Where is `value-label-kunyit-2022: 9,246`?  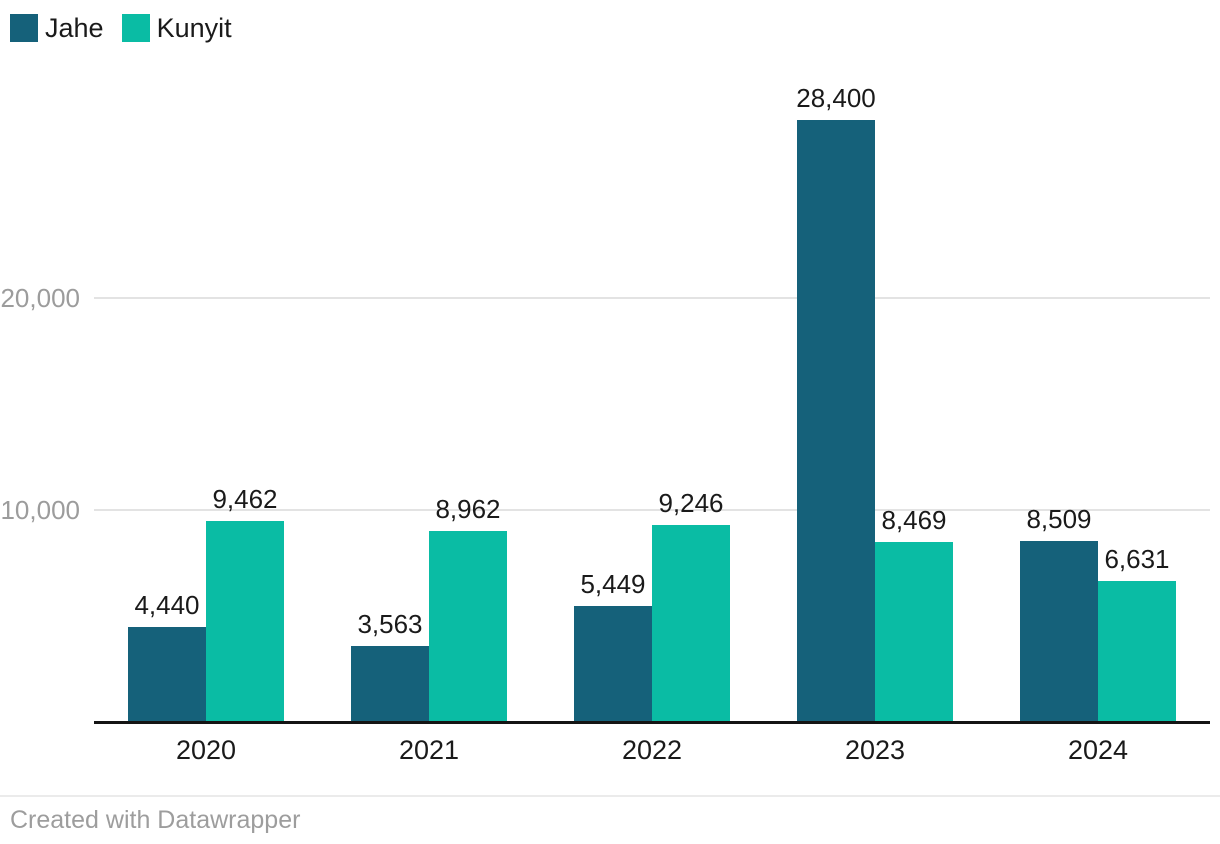 value-label-kunyit-2022: 9,246 is located at coordinates (691, 503).